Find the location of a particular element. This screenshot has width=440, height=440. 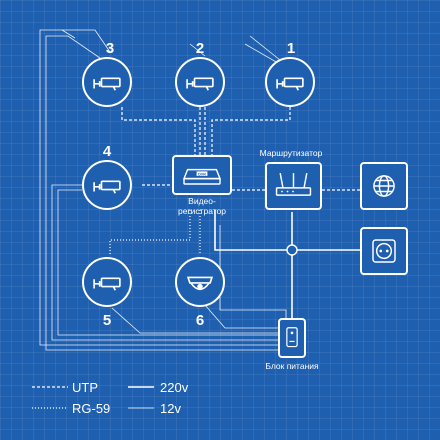

power-220v-lines is located at coordinates (287, 264).